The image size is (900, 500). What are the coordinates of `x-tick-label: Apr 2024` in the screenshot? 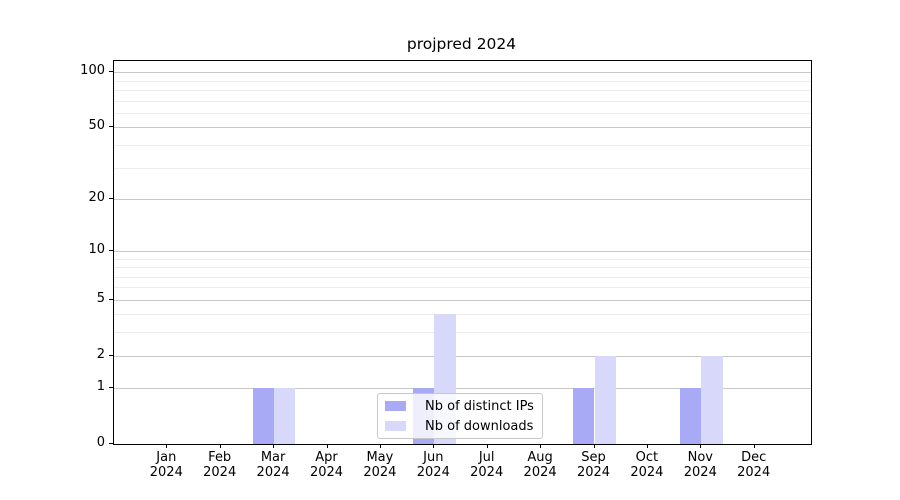 It's located at (326, 465).